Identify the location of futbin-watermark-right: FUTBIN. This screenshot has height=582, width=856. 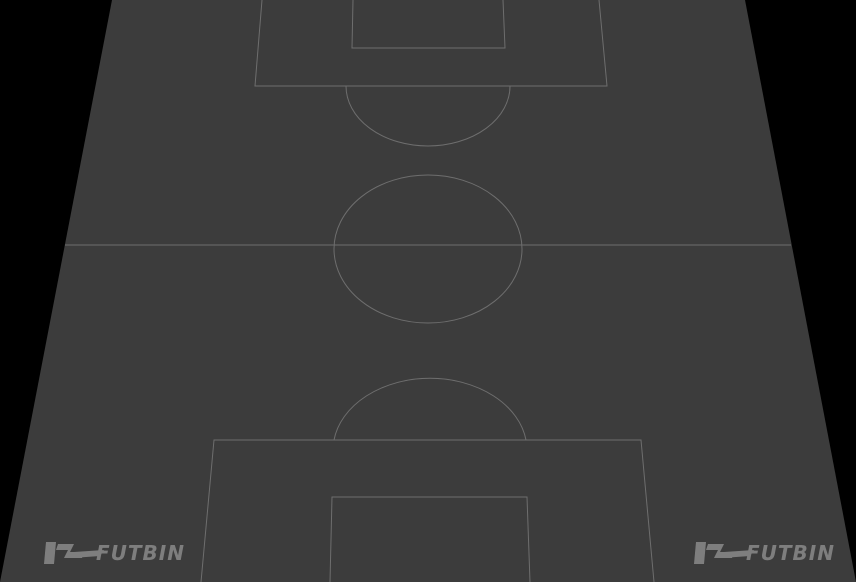
(764, 553).